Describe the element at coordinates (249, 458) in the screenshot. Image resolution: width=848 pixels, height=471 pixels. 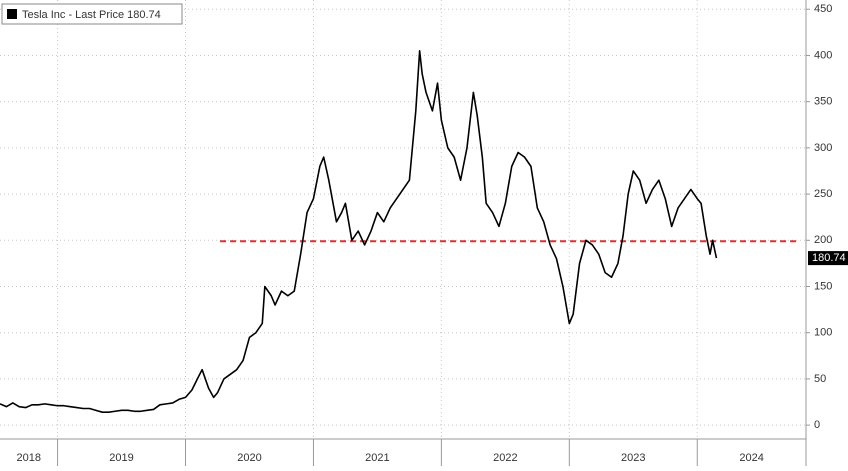
I see `x-tick-label: 2020` at that location.